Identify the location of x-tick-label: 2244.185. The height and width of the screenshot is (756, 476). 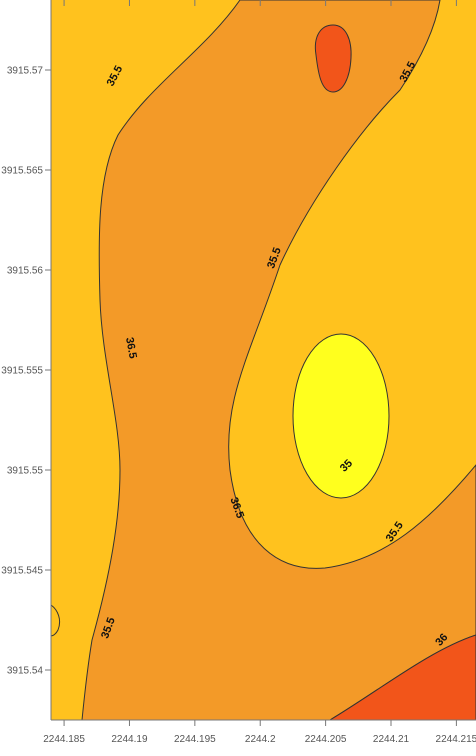
(64, 739).